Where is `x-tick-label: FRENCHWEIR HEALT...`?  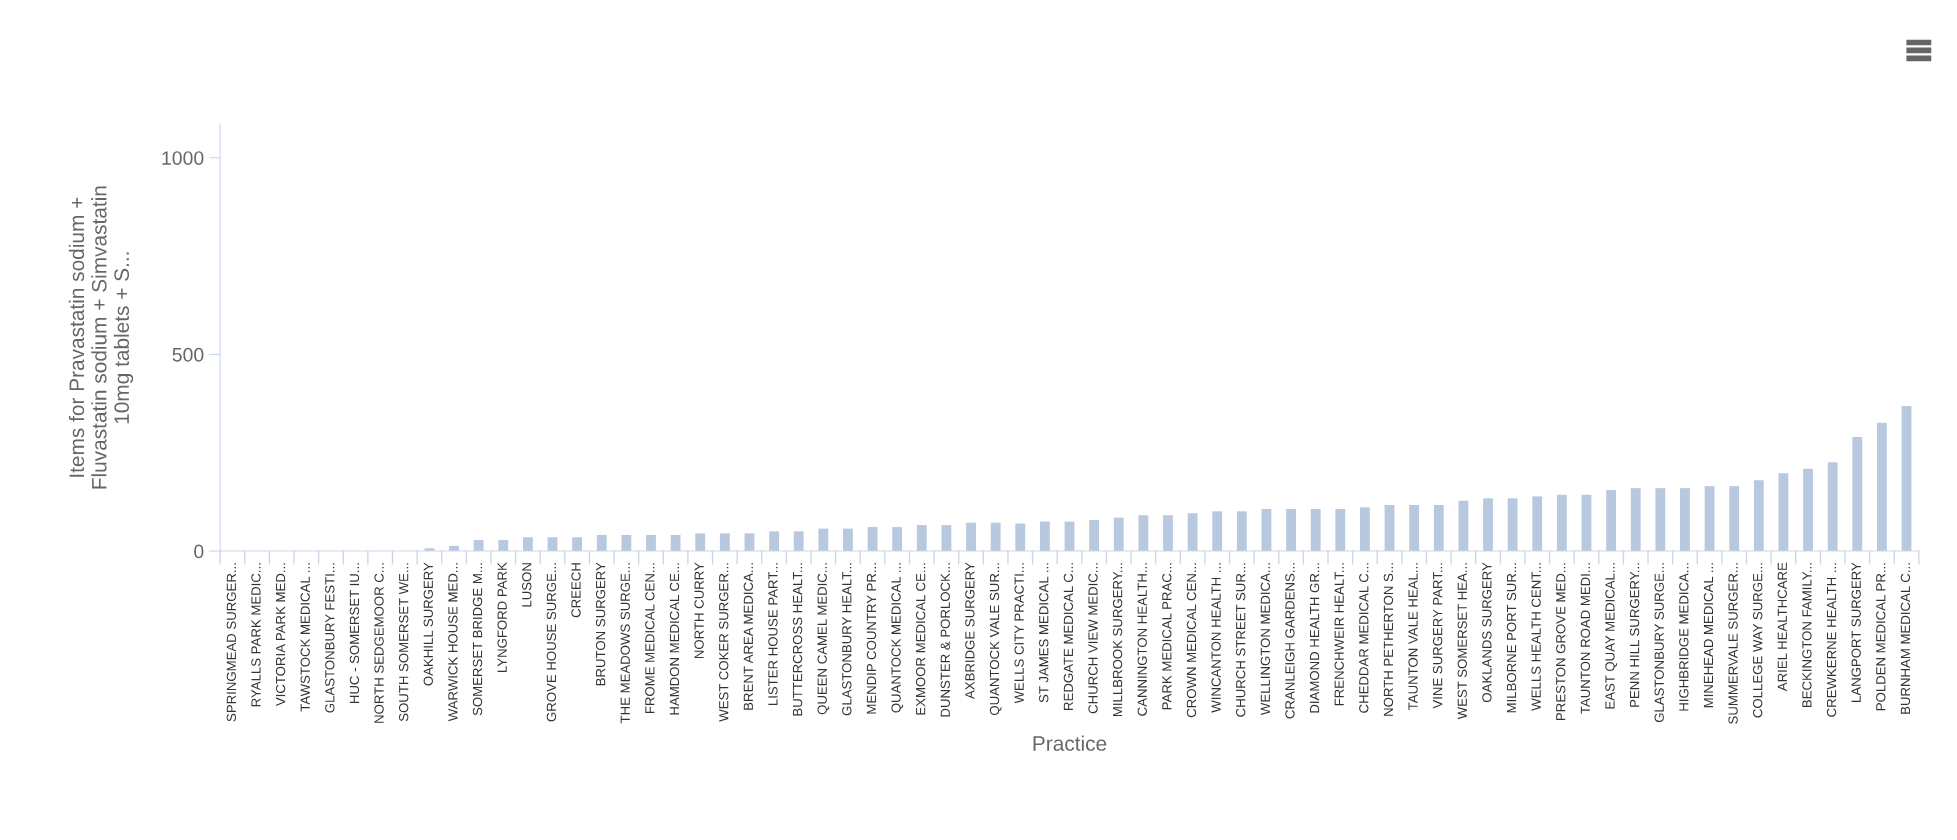
x-tick-label: FRENCHWEIR HEALT... is located at coordinates (1339, 634).